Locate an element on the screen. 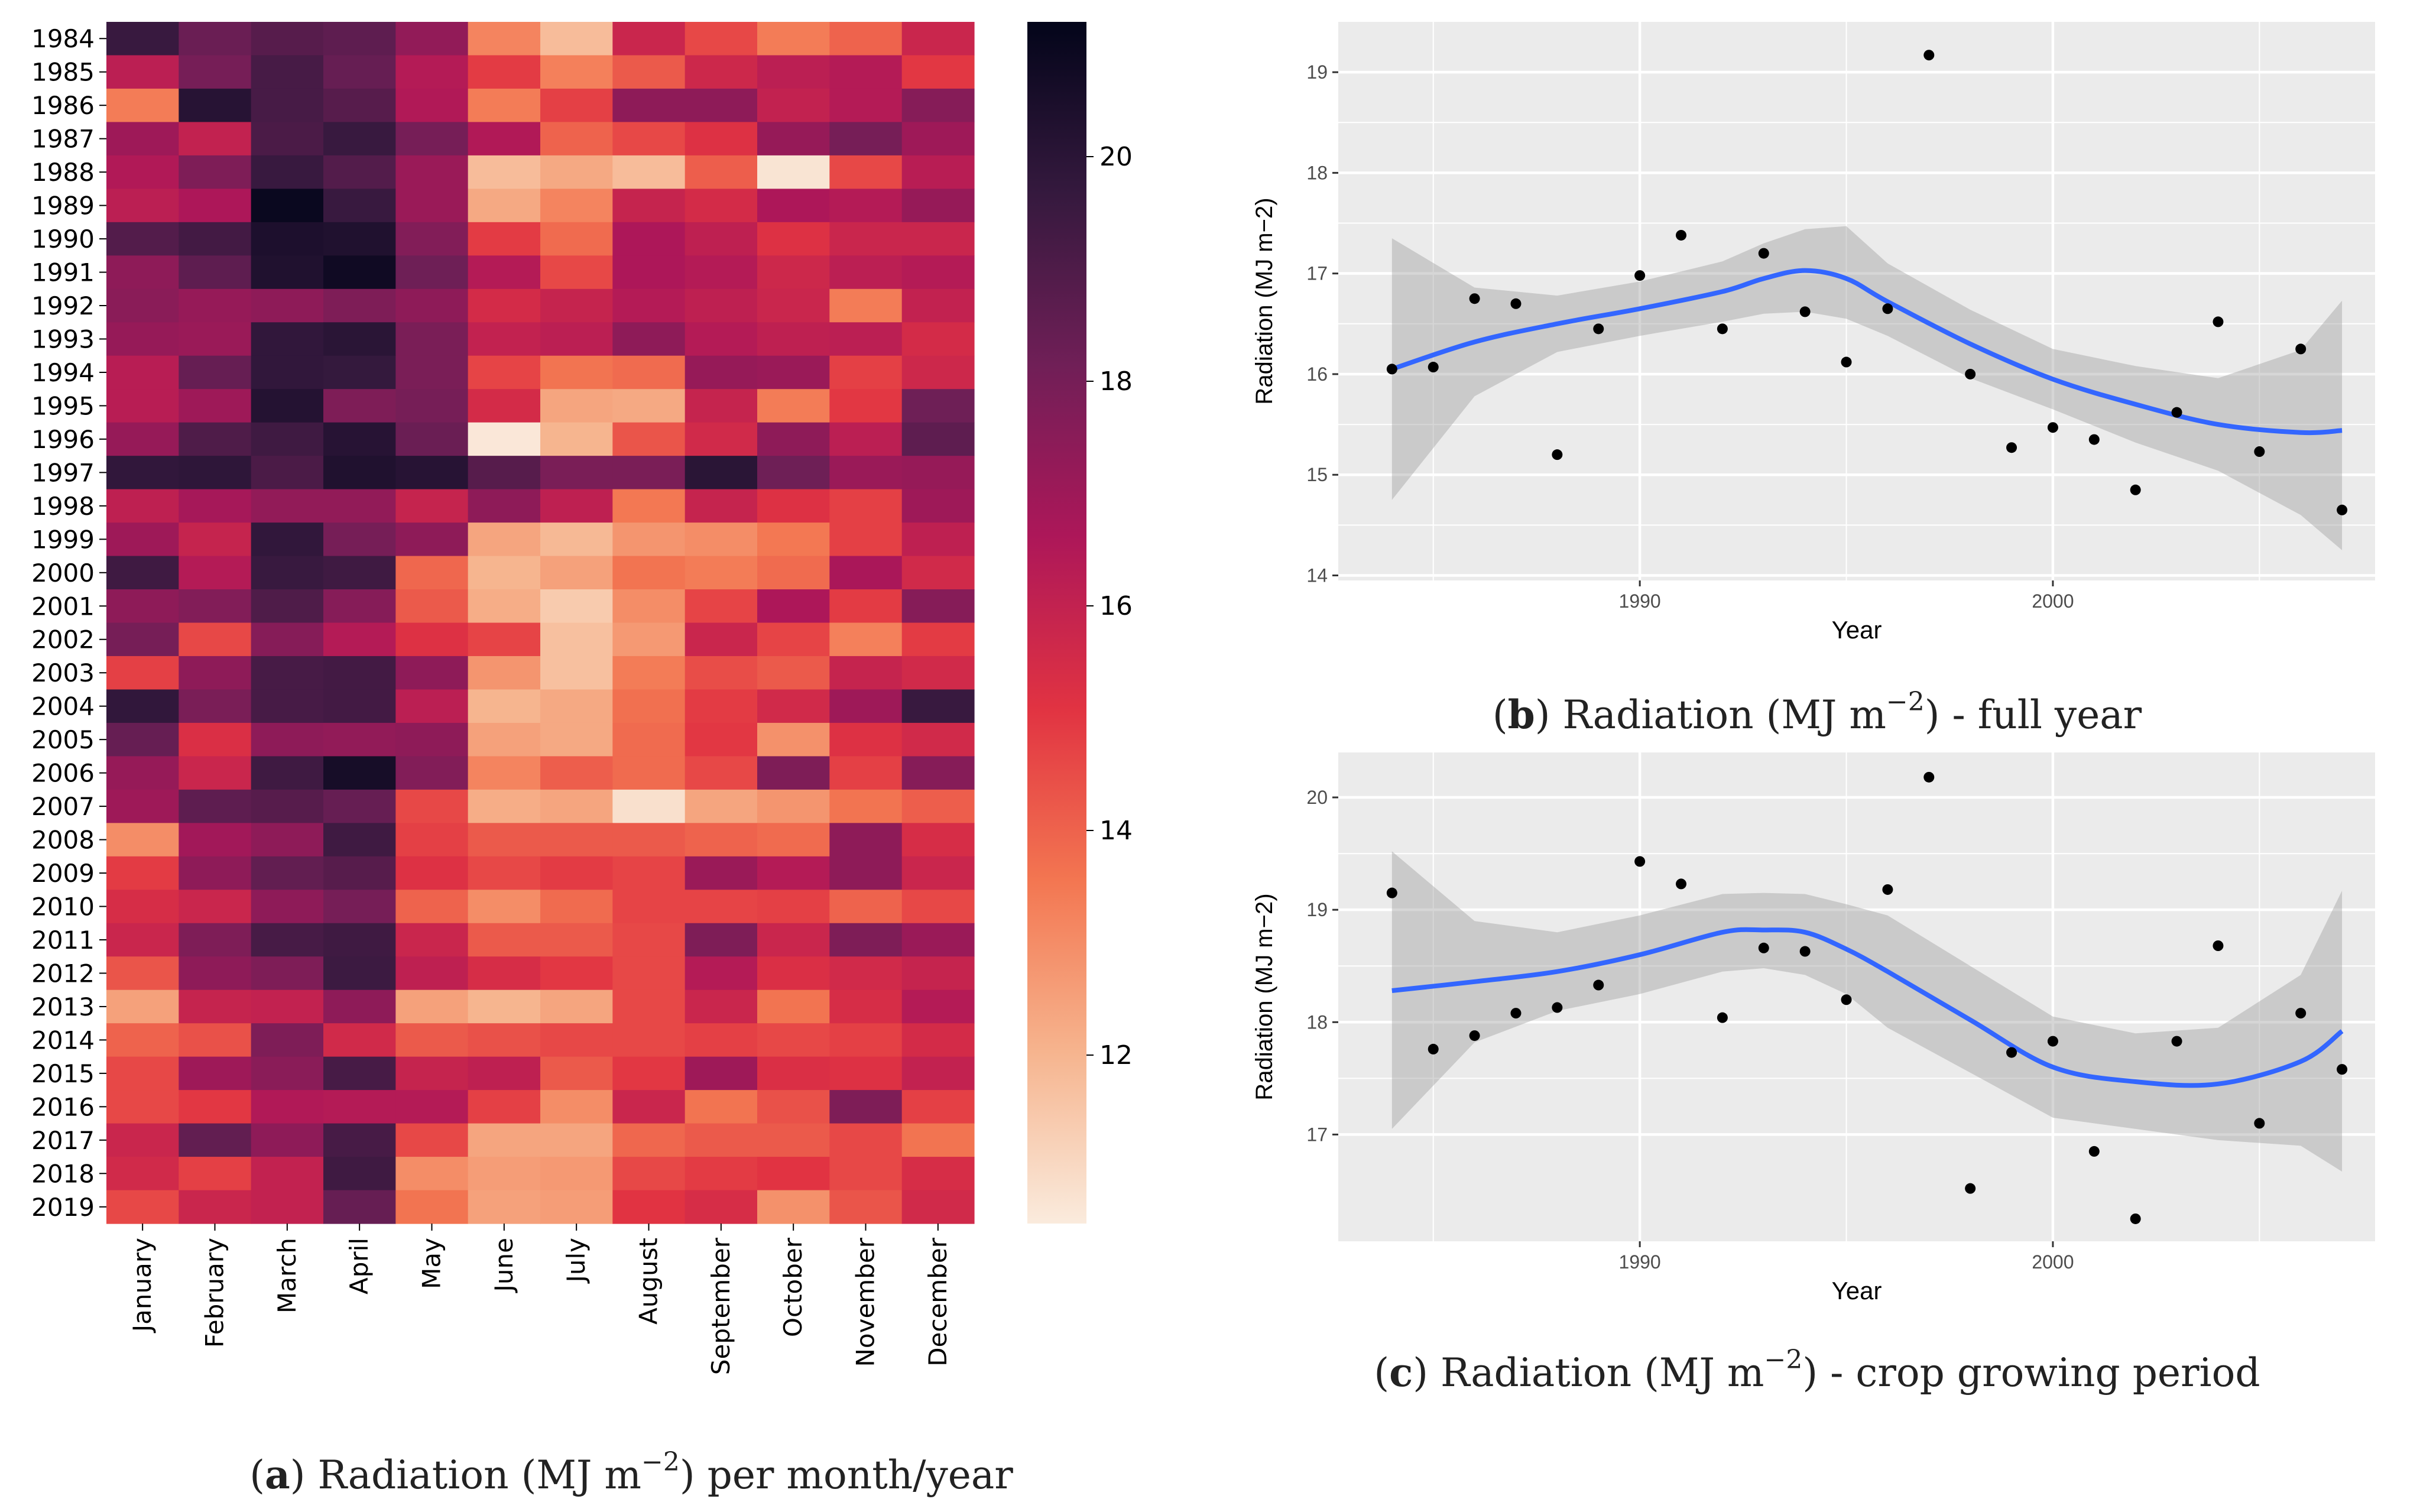 The width and height of the screenshot is (2420, 1512). heatmap-cell-1984-may is located at coordinates (432, 39).